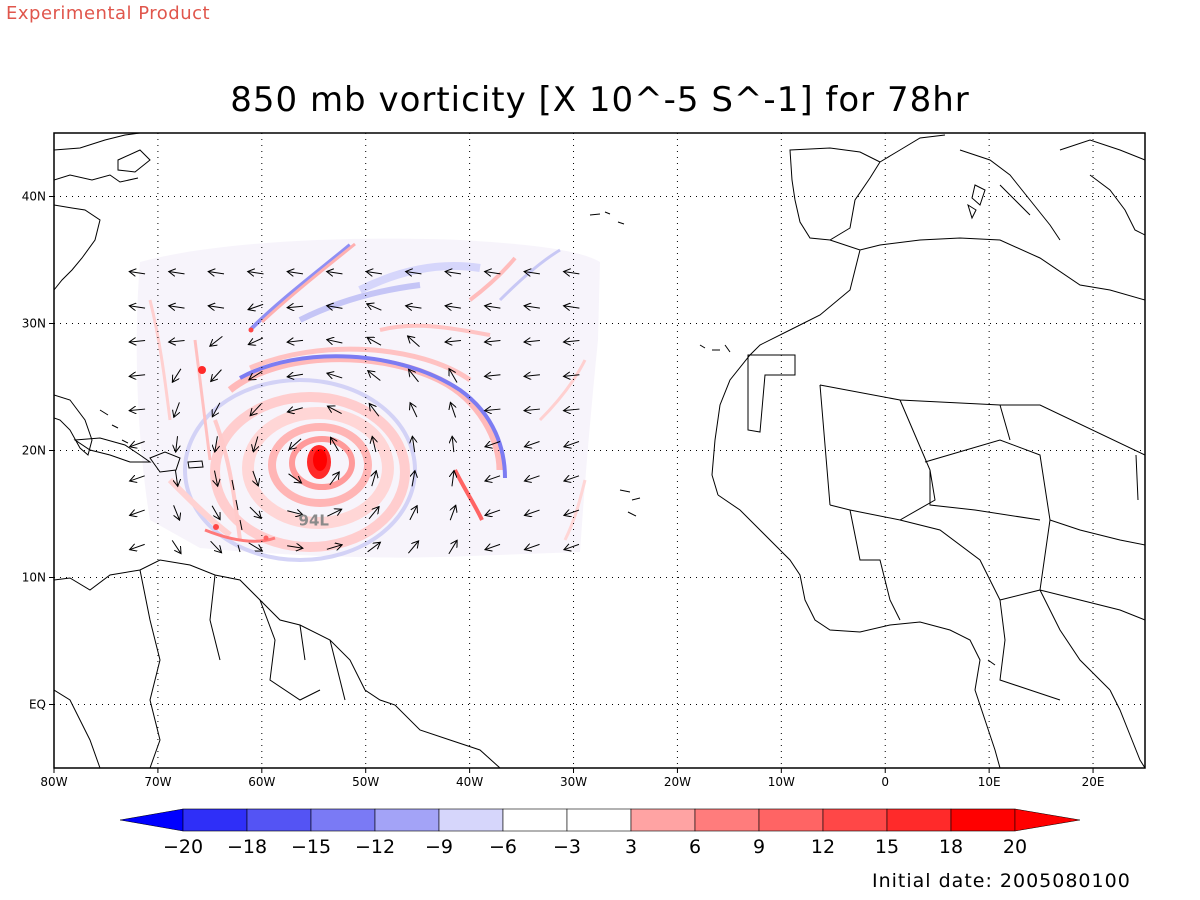 The height and width of the screenshot is (900, 1200). I want to click on lat-tick-label: EQ, so click(37, 705).